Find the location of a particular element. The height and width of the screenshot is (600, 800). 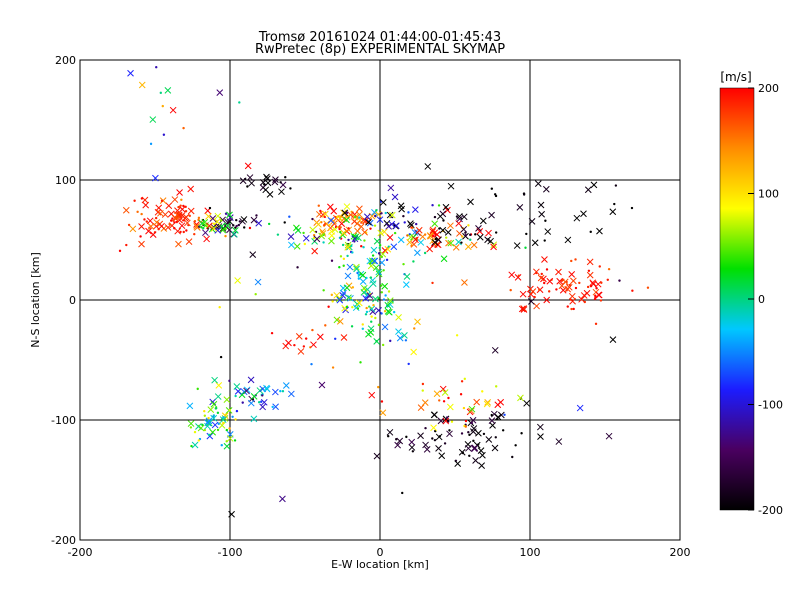

chart-title: Tromsø 20161024 01:44:00-01:45:43 is located at coordinates (379, 37).